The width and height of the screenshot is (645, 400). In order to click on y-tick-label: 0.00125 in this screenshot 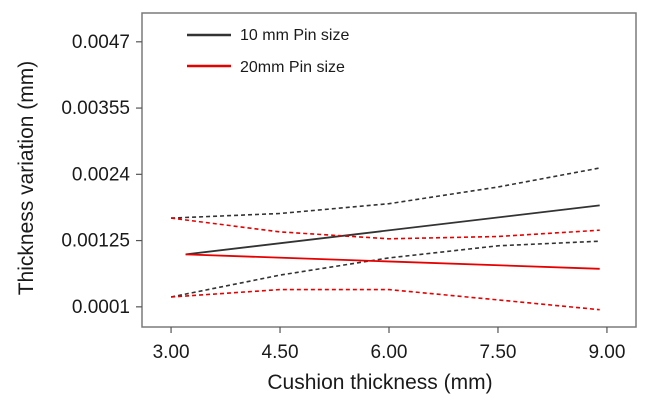, I will do `click(95, 241)`.